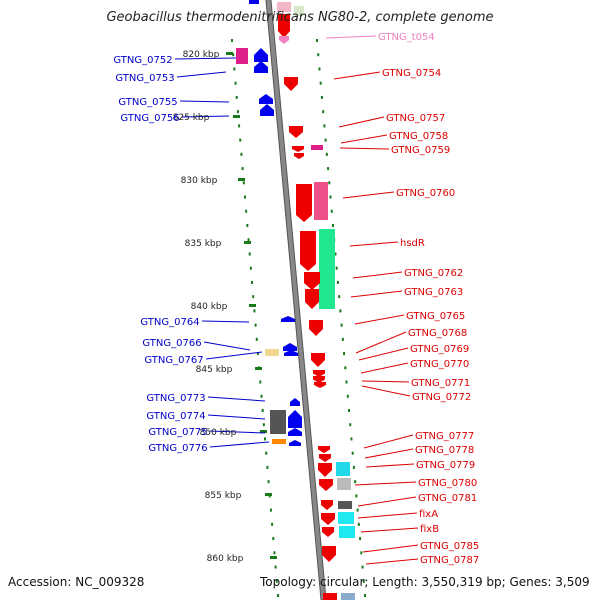 The height and width of the screenshot is (600, 600). Describe the element at coordinates (177, 448) in the screenshot. I see `gene-label-forward: GTNG_0776` at that location.